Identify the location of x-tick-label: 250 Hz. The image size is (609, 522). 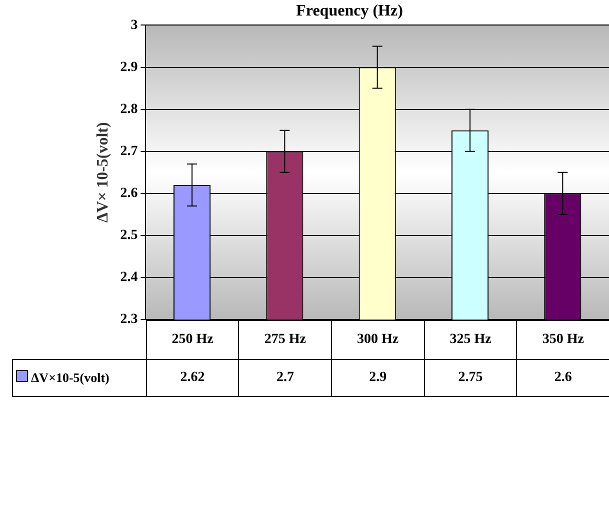
(193, 340).